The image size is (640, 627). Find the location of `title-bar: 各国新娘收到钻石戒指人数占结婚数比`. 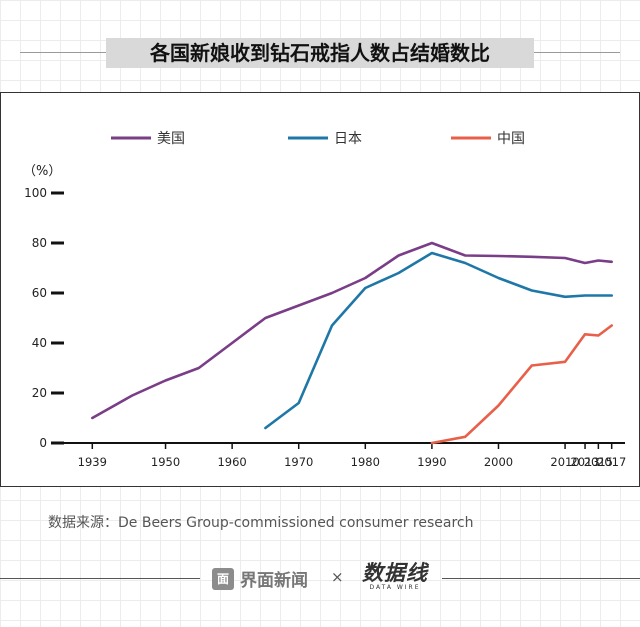

title-bar: 各国新娘收到钻石戒指人数占结婚数比 is located at coordinates (320, 53).